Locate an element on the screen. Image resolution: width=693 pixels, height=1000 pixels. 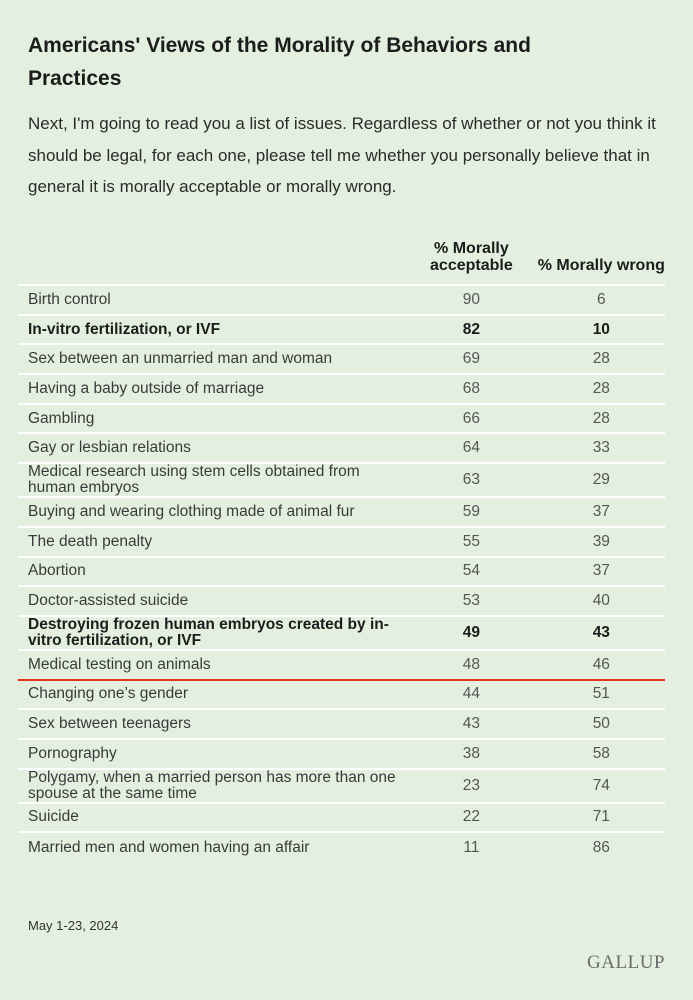
wrong-cell: 6 is located at coordinates (601, 299).